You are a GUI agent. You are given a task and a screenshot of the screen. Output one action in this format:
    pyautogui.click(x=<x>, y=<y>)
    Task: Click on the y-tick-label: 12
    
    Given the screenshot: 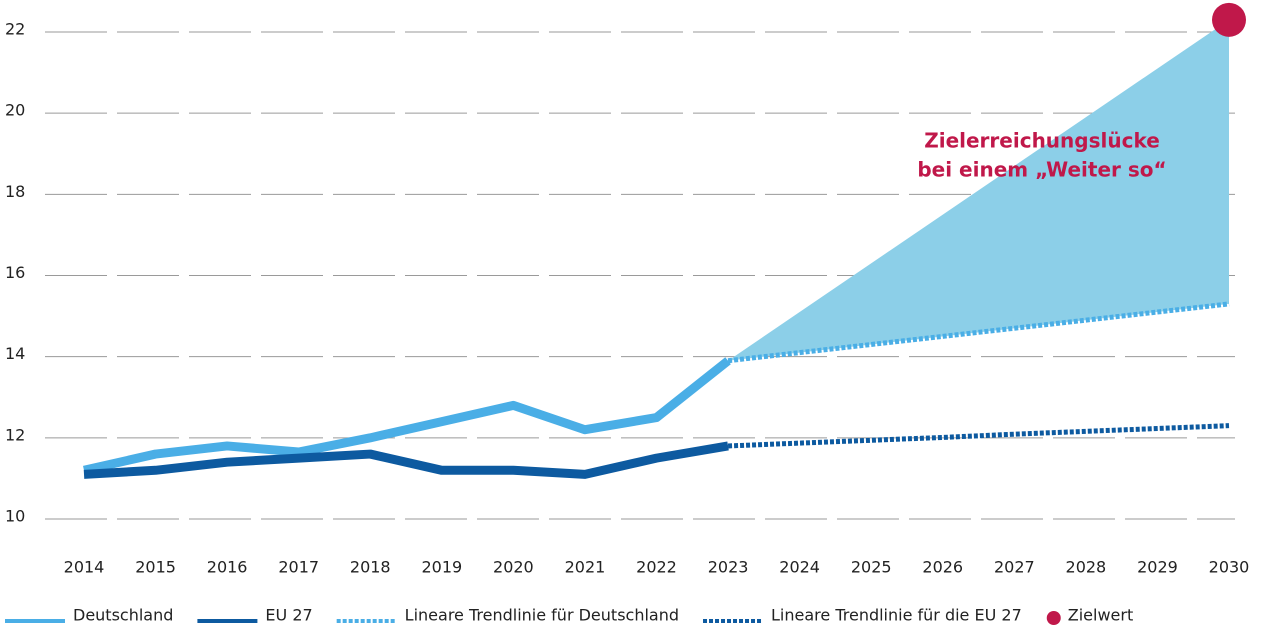 What is the action you would take?
    pyautogui.click(x=15, y=434)
    